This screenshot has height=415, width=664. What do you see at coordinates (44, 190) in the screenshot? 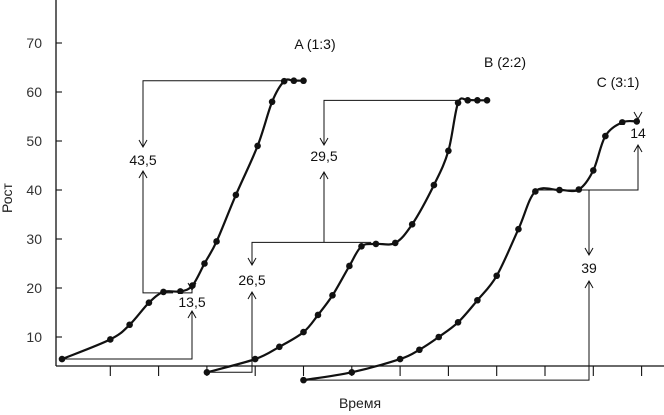
I see `y-ticks: 10 20 30 40 50 60 70` at bounding box center [44, 190].